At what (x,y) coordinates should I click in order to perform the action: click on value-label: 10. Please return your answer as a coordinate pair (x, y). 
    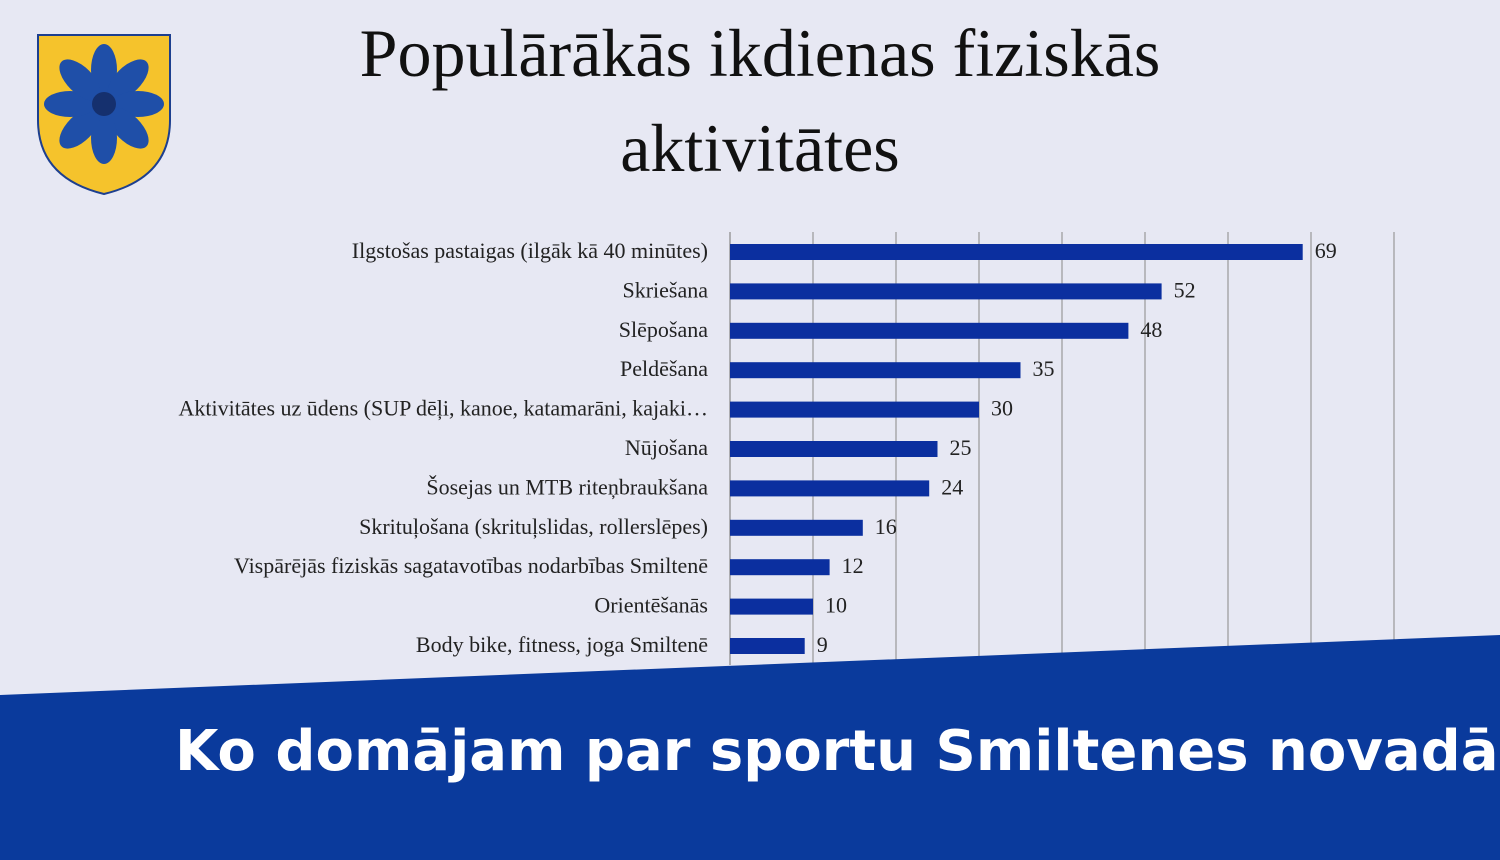
    Looking at the image, I should click on (836, 605).